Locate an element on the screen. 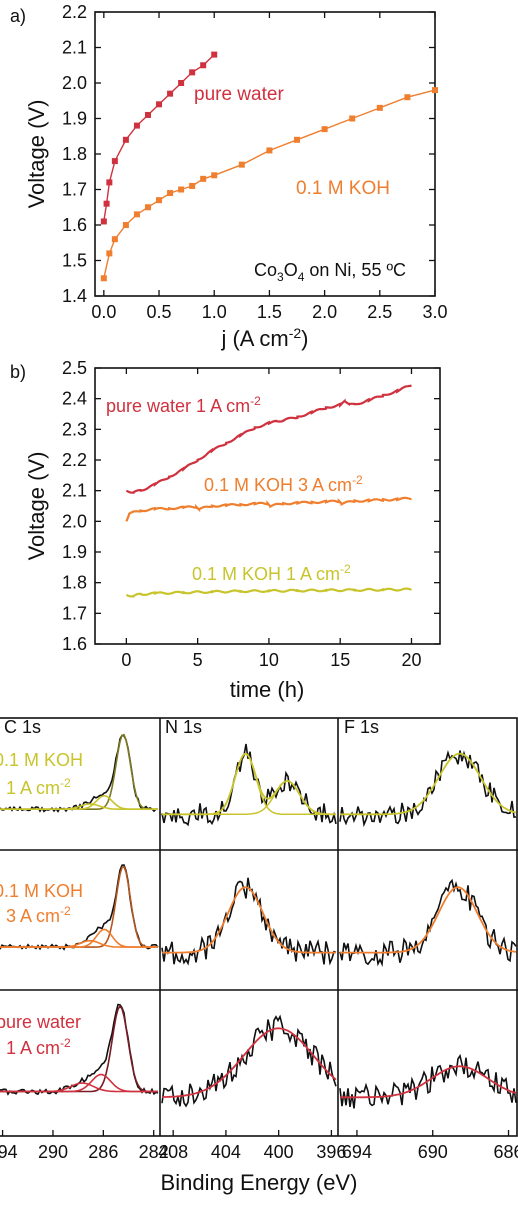  x-tick-label: 20 is located at coordinates (411, 660).